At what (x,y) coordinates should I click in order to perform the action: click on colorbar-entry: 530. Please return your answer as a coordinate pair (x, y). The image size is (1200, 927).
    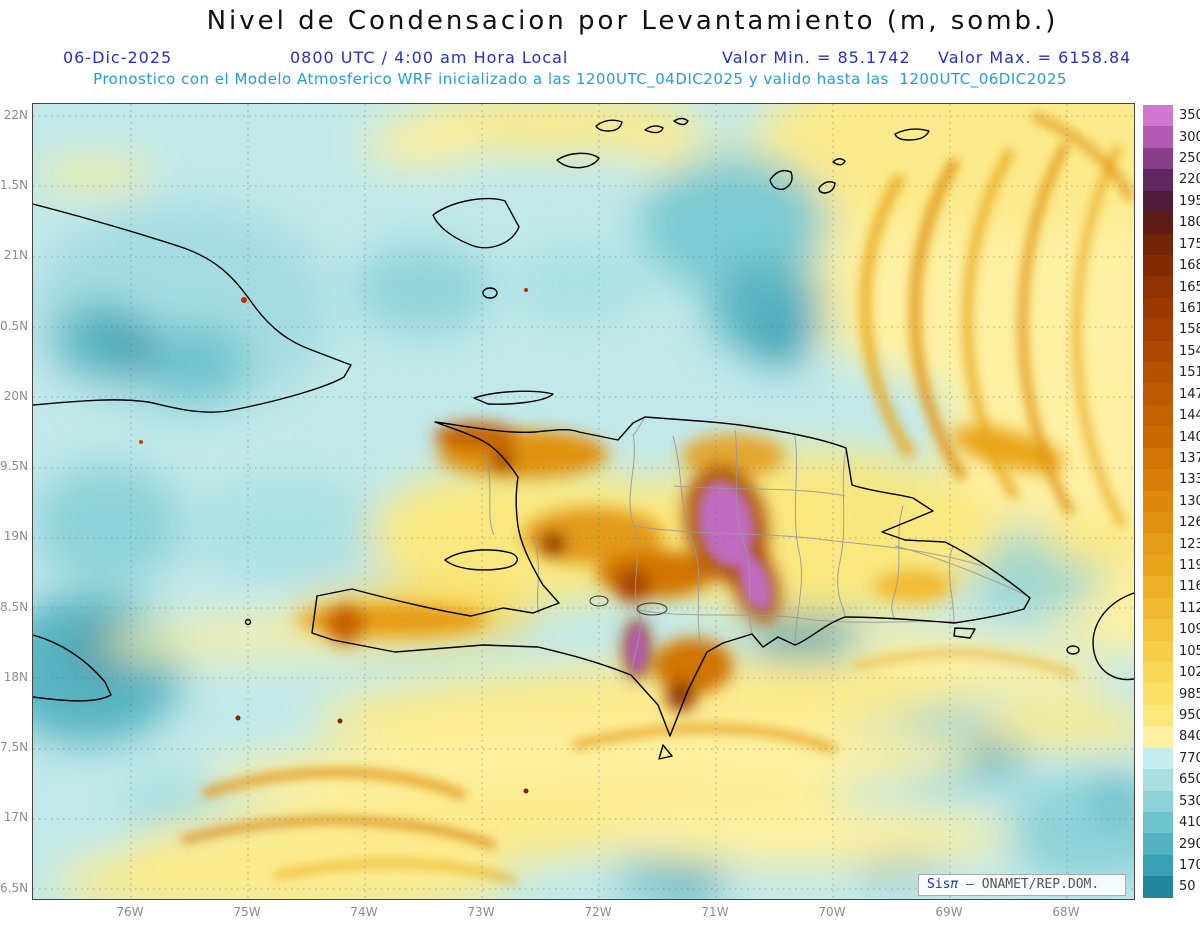
    Looking at the image, I should click on (1171, 801).